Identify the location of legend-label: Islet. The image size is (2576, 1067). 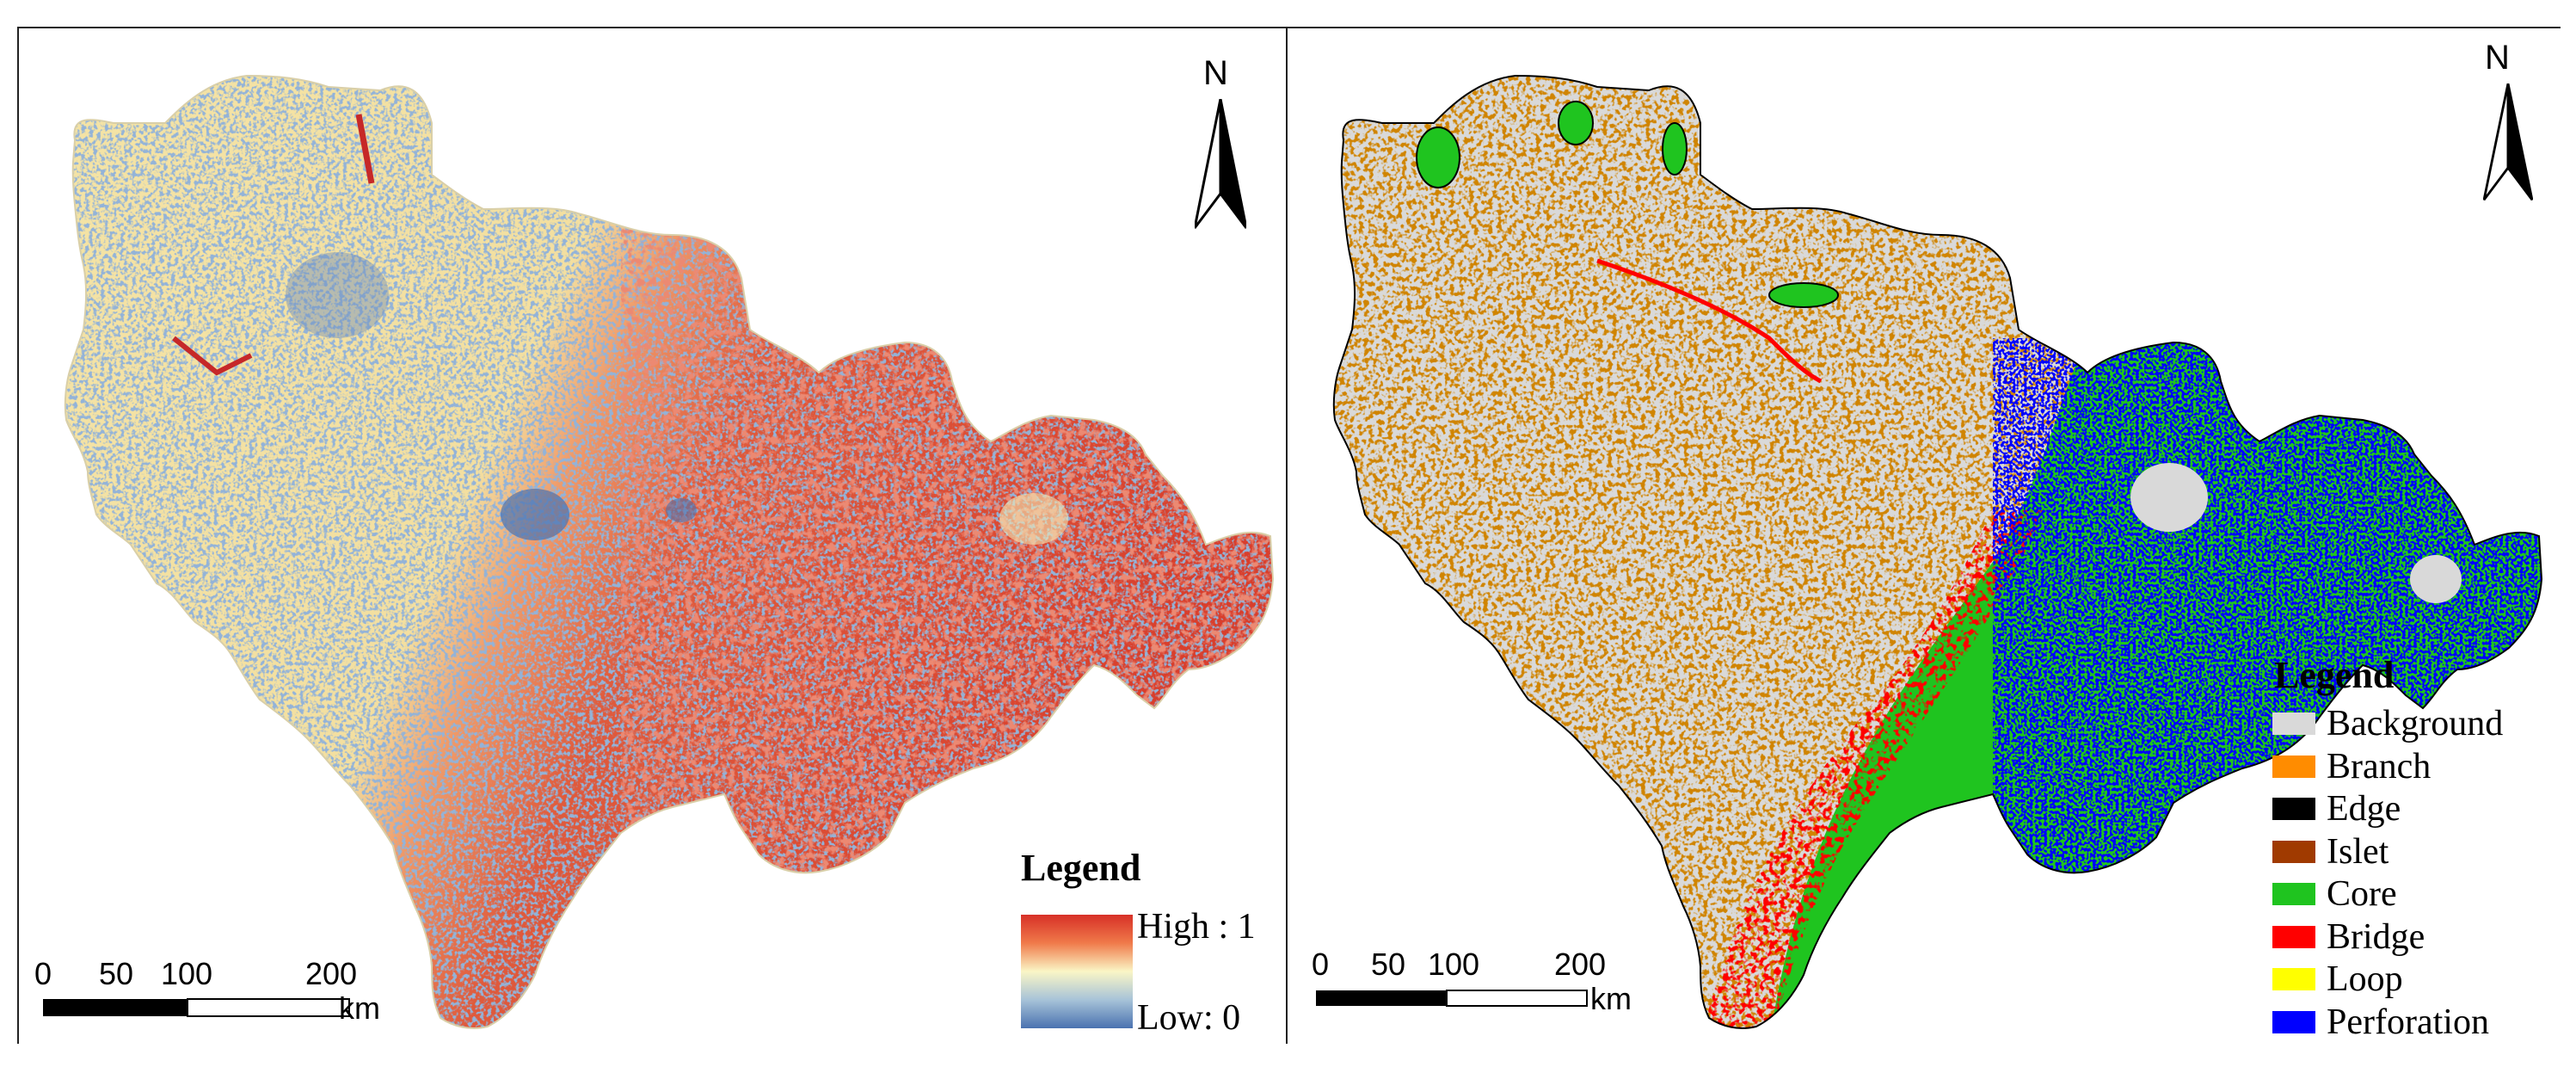
(2358, 851).